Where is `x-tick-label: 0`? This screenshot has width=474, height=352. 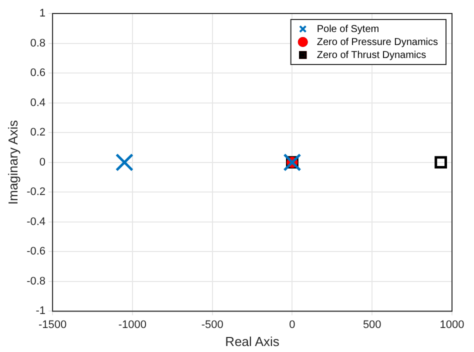
x-tick-label: 0 is located at coordinates (292, 324).